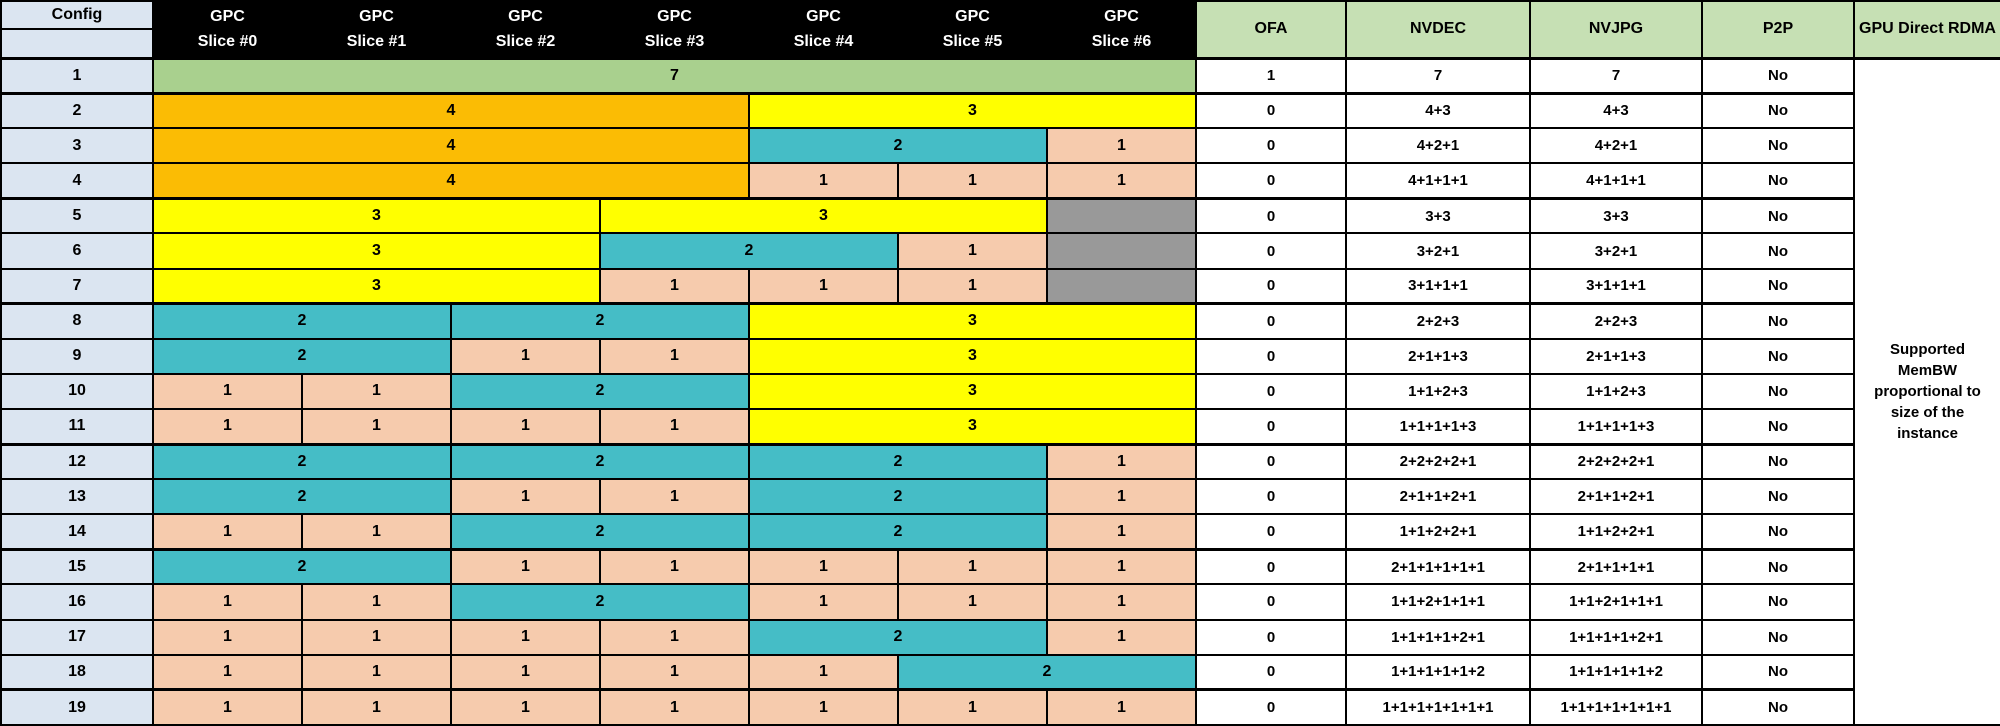  What do you see at coordinates (674, 29) in the screenshot?
I see `gpc-slice-3-header: GPC Slice #3` at bounding box center [674, 29].